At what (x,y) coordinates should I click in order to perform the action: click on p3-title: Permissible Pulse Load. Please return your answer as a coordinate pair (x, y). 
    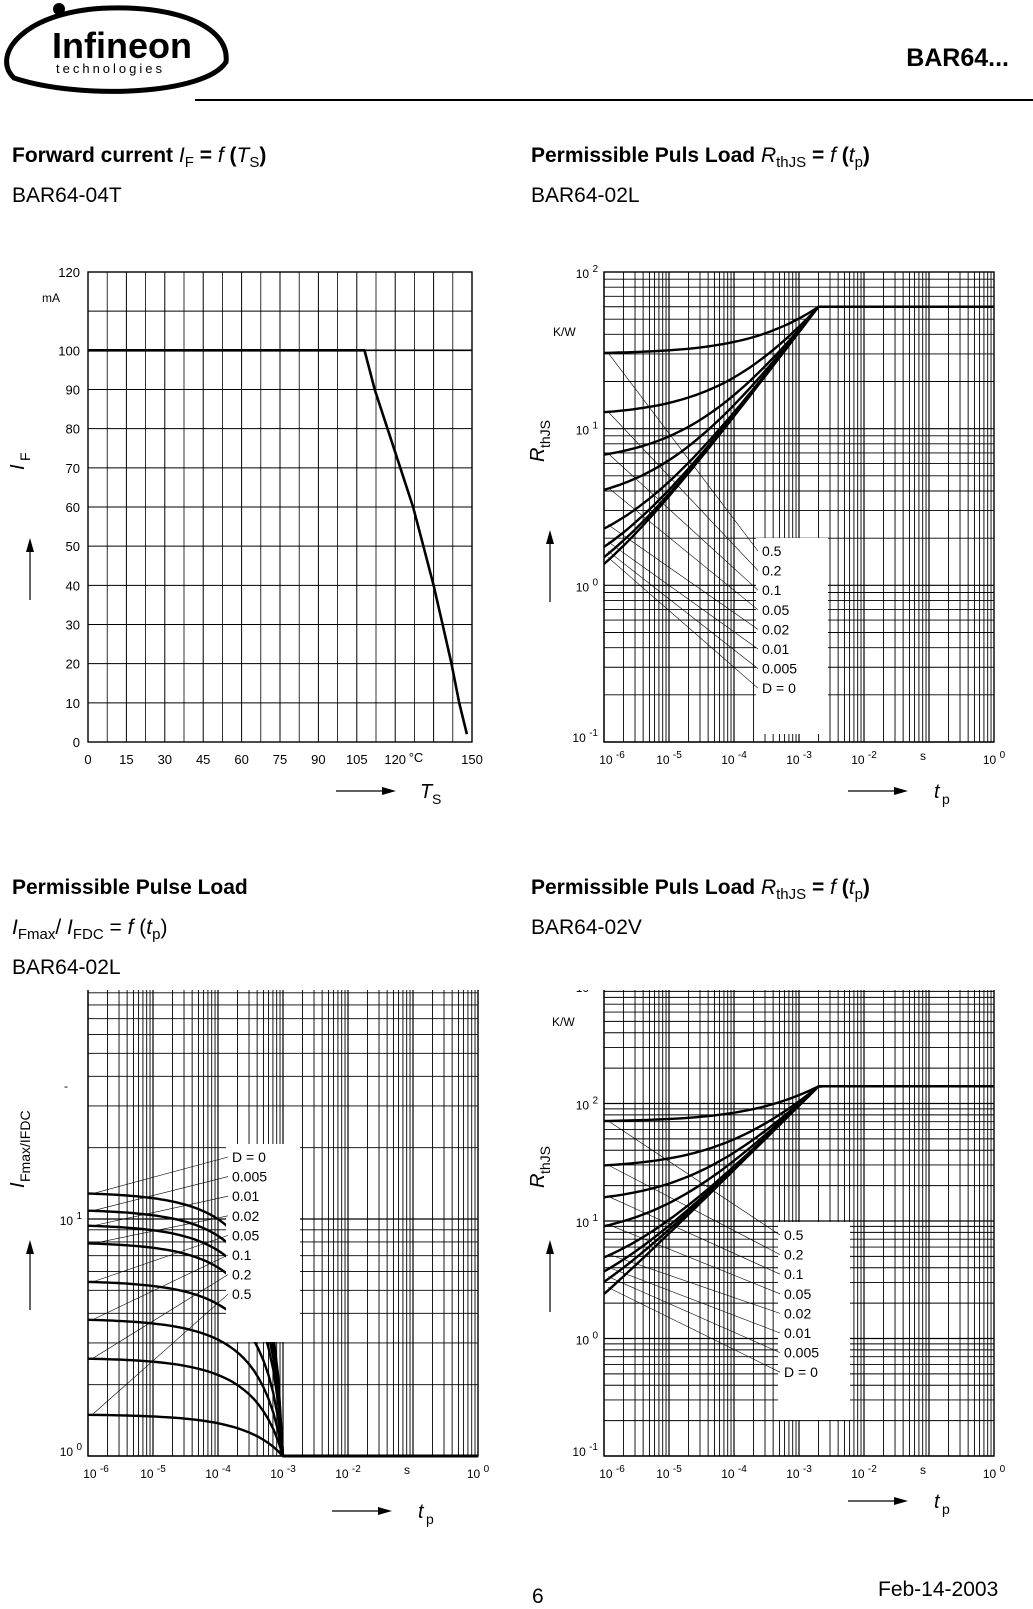
    Looking at the image, I should click on (130, 887).